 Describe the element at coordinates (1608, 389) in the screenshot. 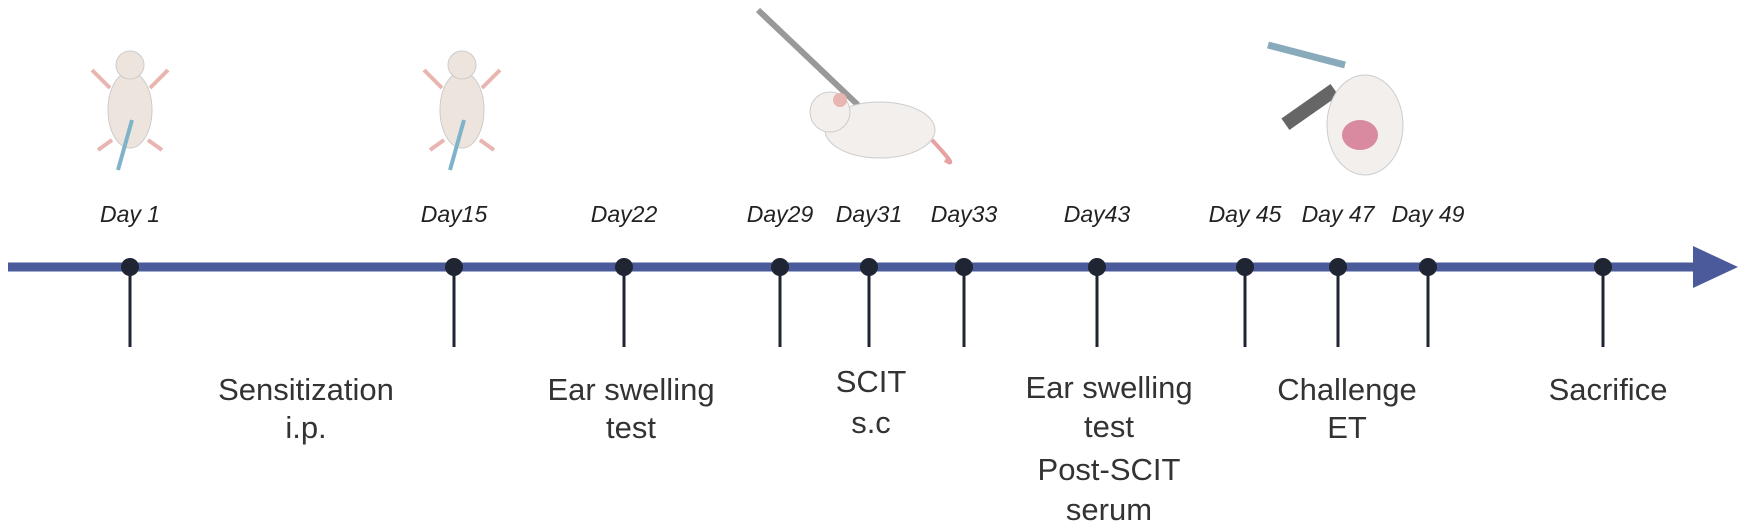

I see `stage-label: Sacrifice` at that location.